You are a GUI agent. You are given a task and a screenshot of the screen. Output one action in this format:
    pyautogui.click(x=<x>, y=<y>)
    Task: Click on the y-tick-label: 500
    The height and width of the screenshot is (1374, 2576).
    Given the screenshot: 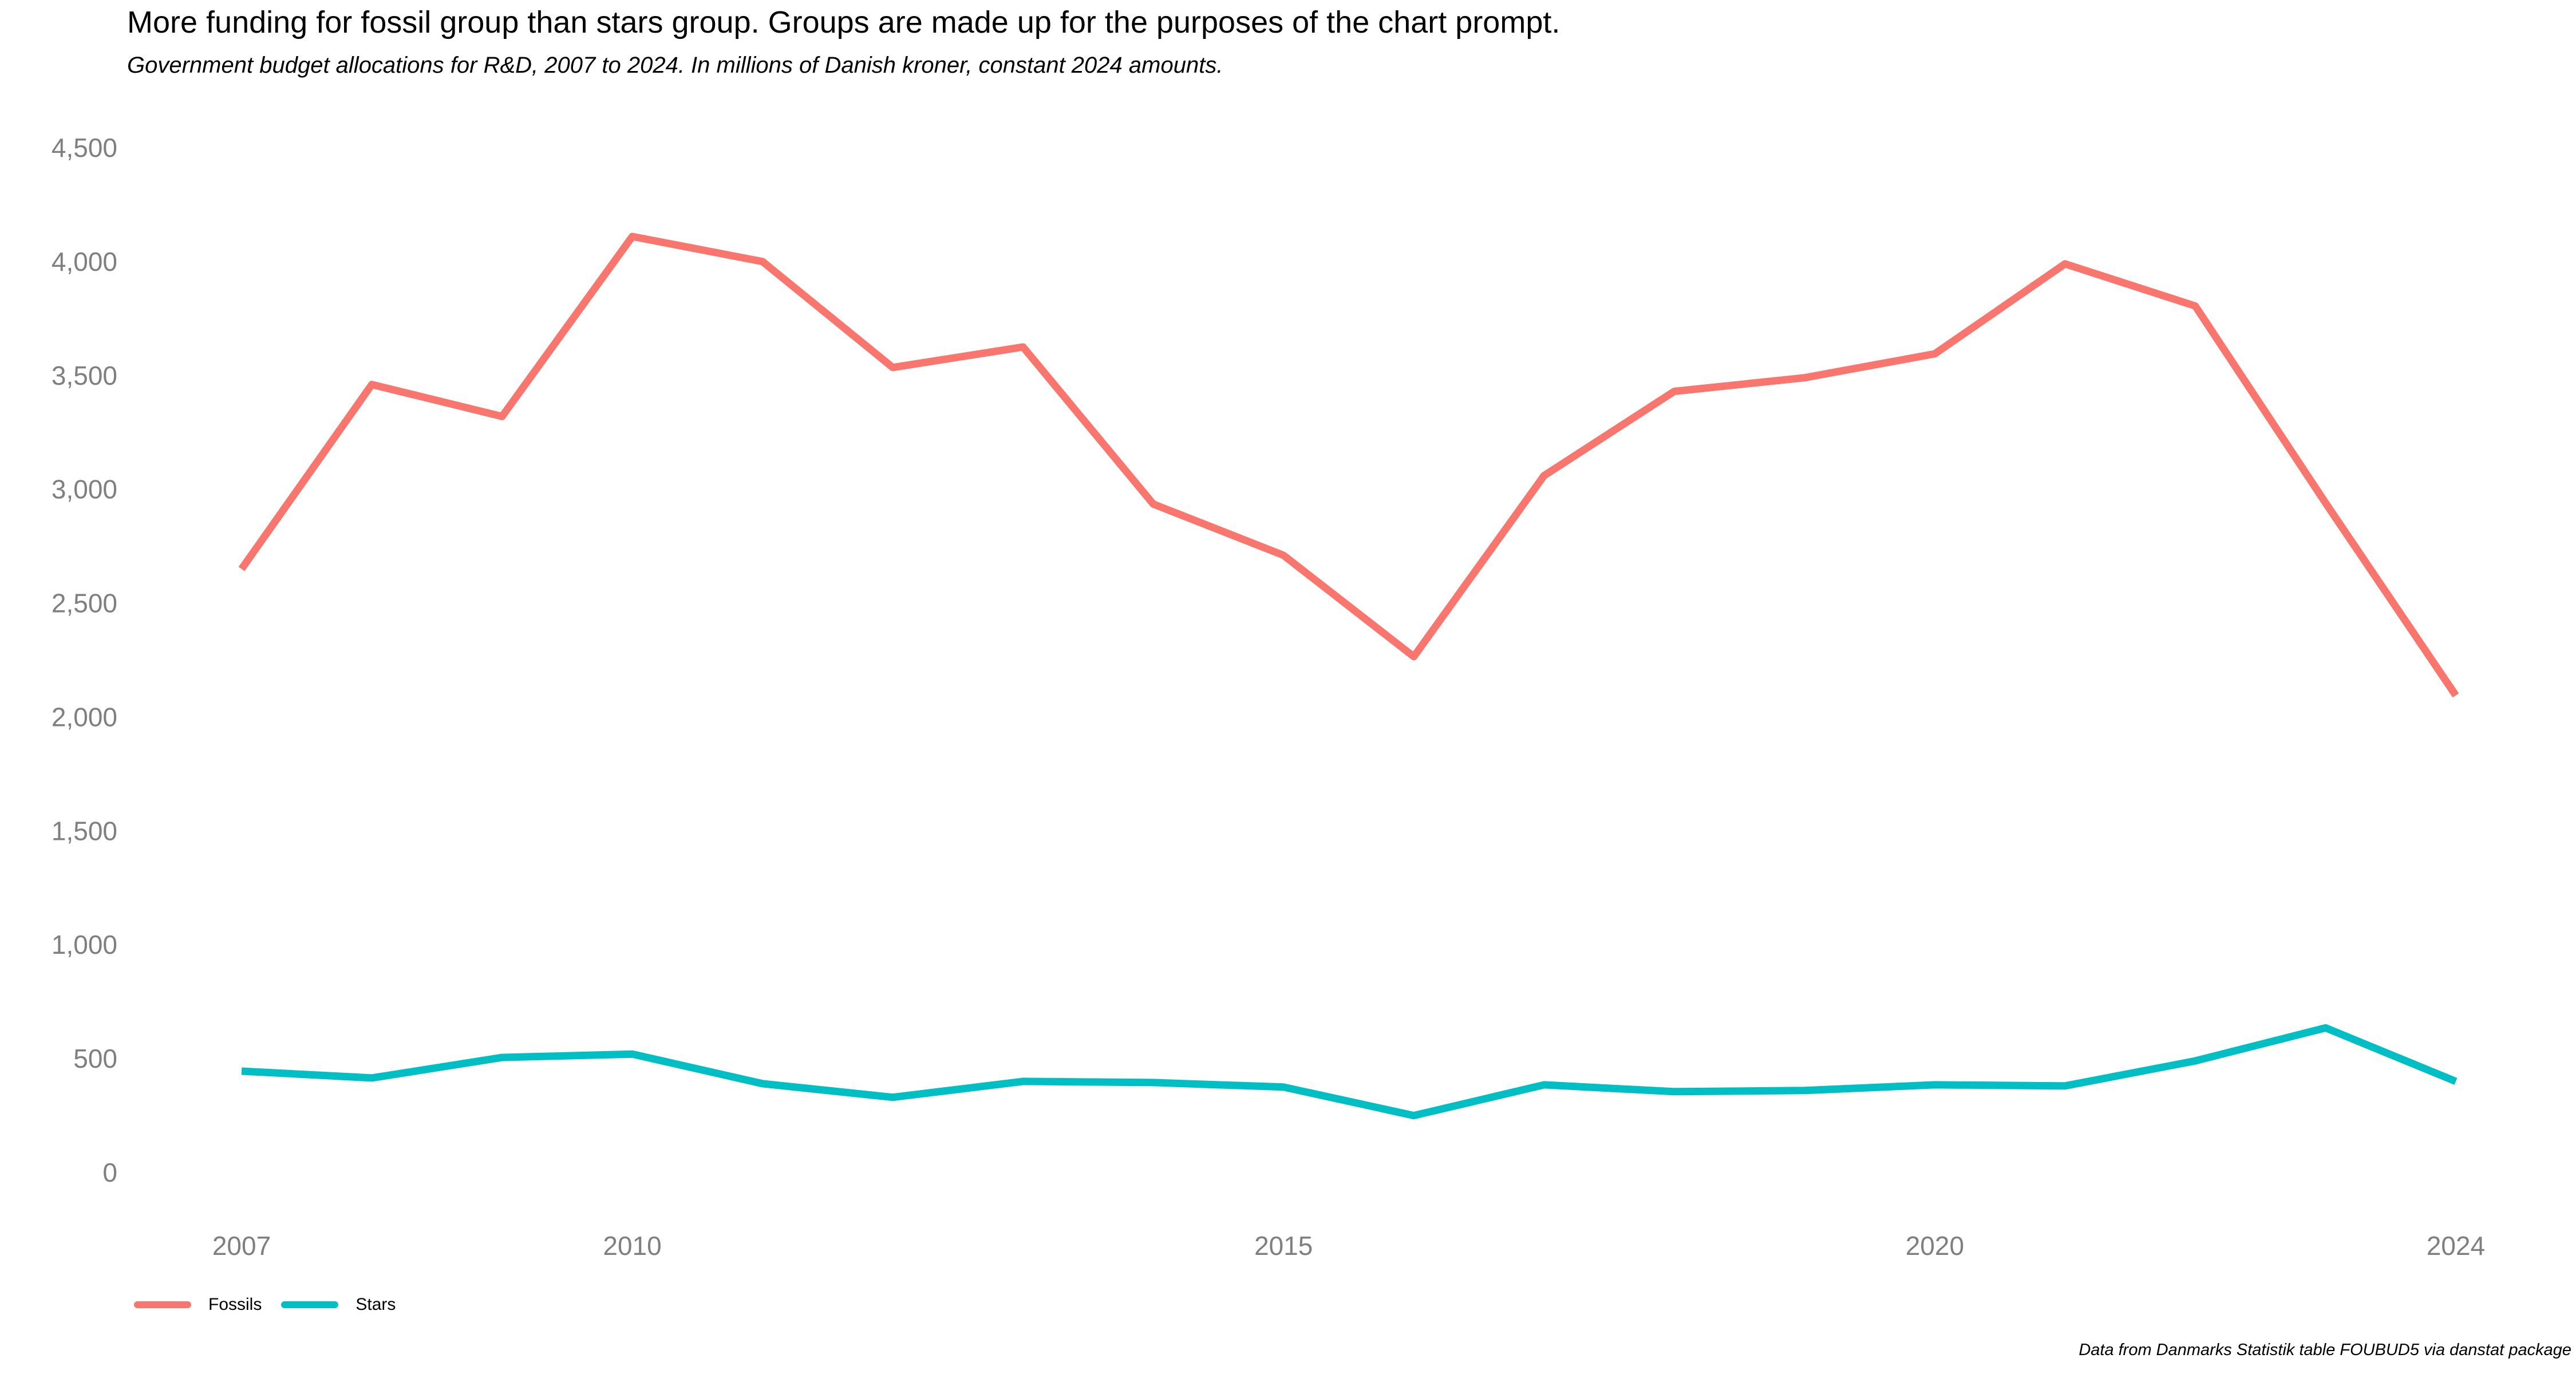 What is the action you would take?
    pyautogui.click(x=95, y=1058)
    